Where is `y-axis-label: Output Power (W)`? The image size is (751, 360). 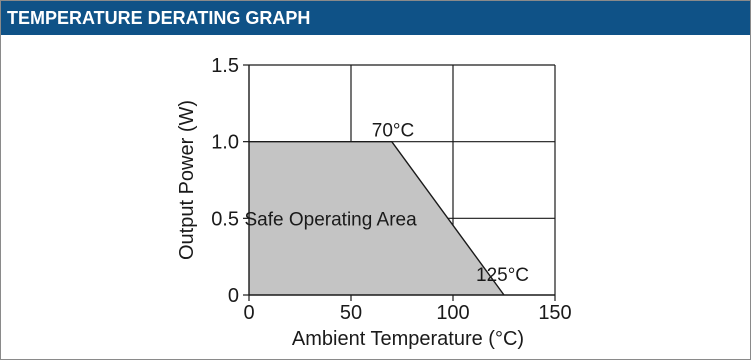 y-axis-label: Output Power (W) is located at coordinates (187, 180).